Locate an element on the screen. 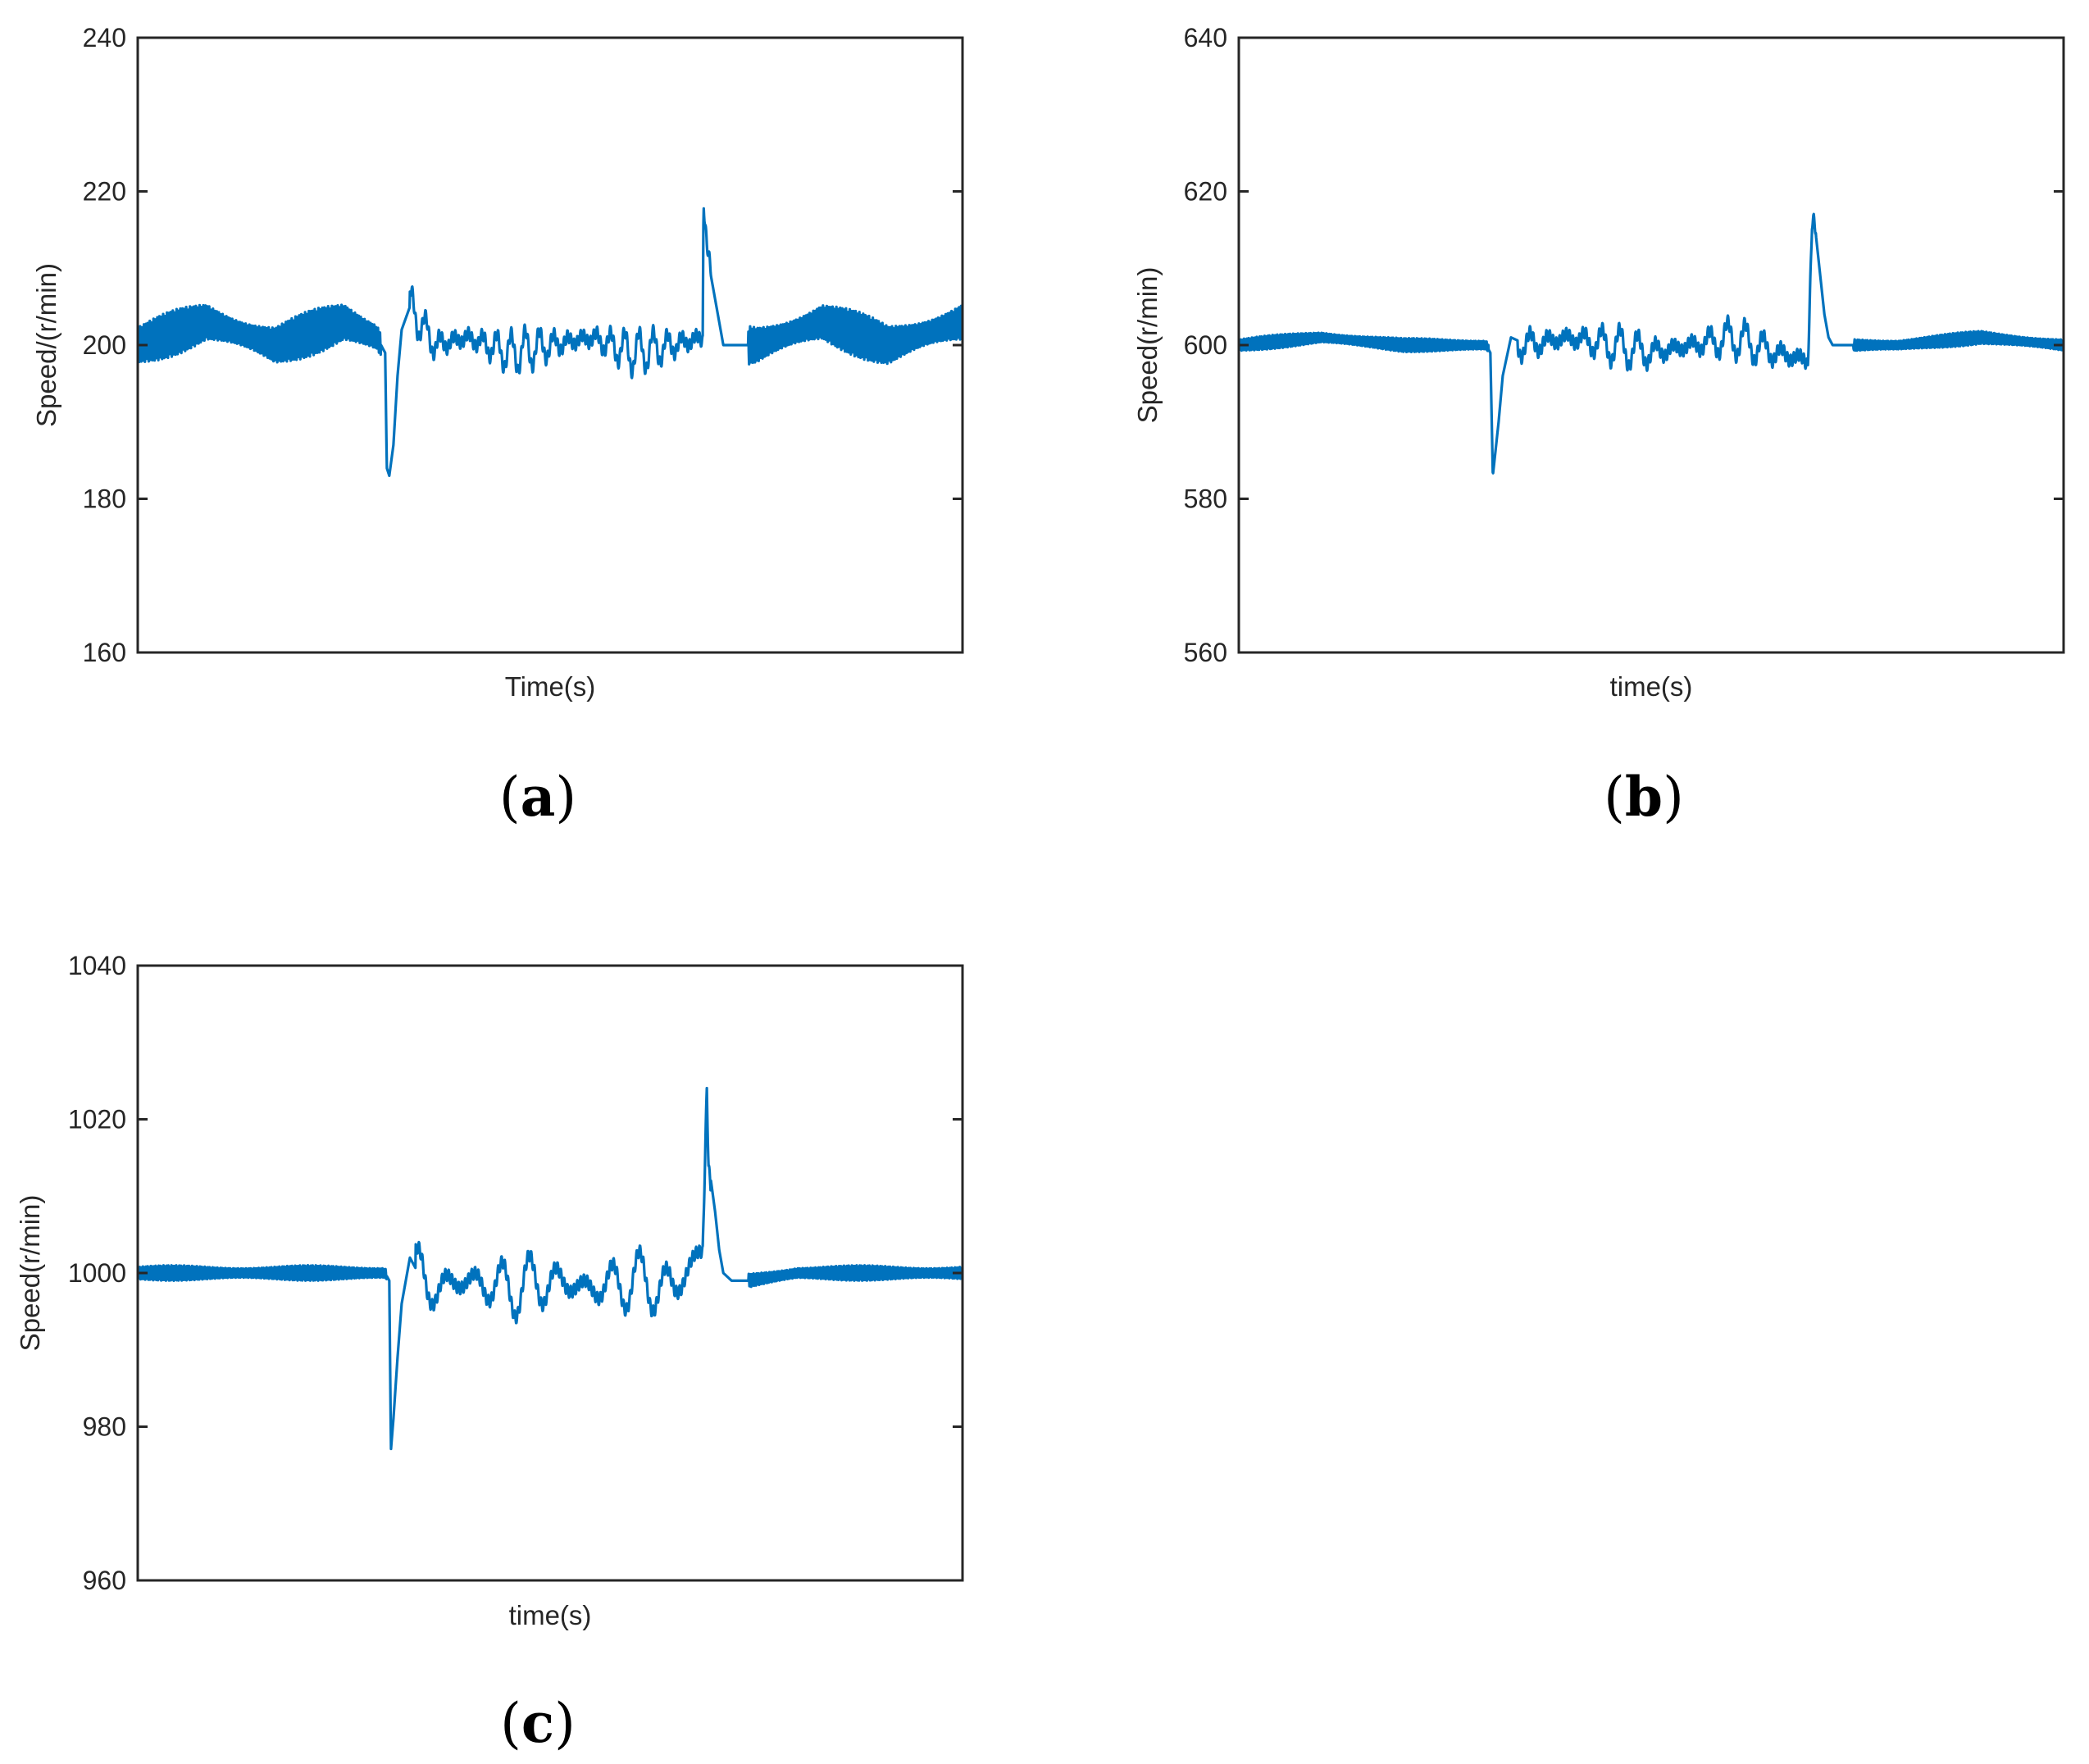  panel-a-caption-letter: a is located at coordinates (538, 797).